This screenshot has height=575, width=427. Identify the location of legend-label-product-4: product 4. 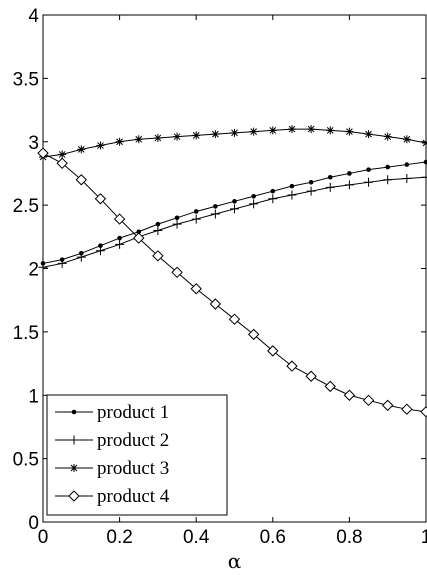
(133, 496).